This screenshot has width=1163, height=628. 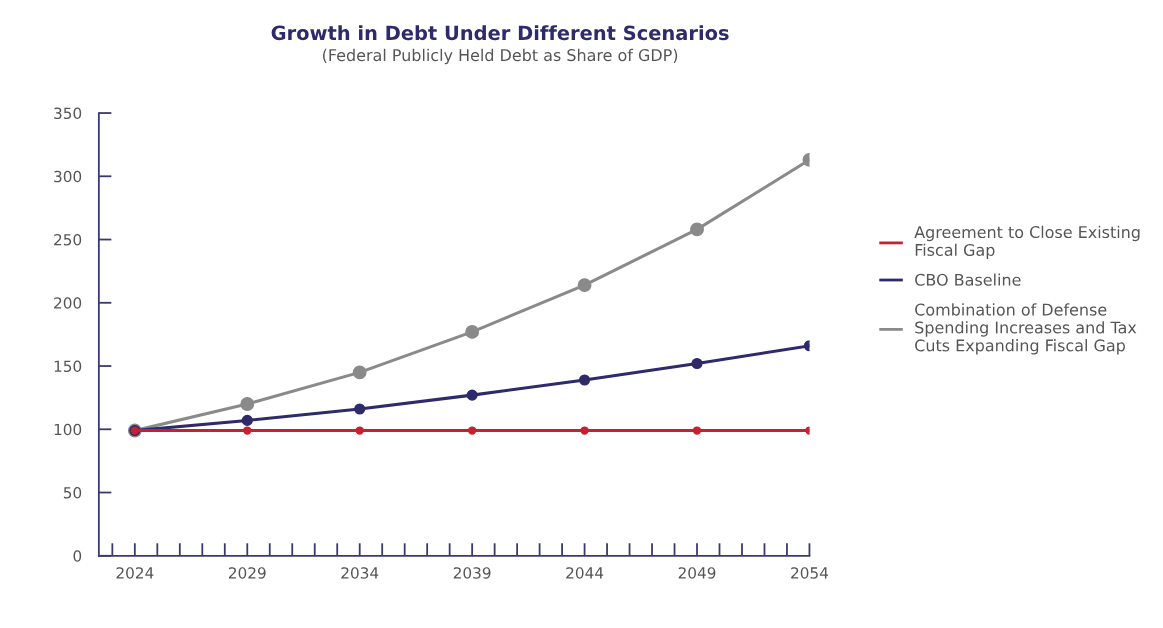 What do you see at coordinates (500, 33) in the screenshot?
I see `chart-title: Growth in Debt Under Different Scenarios` at bounding box center [500, 33].